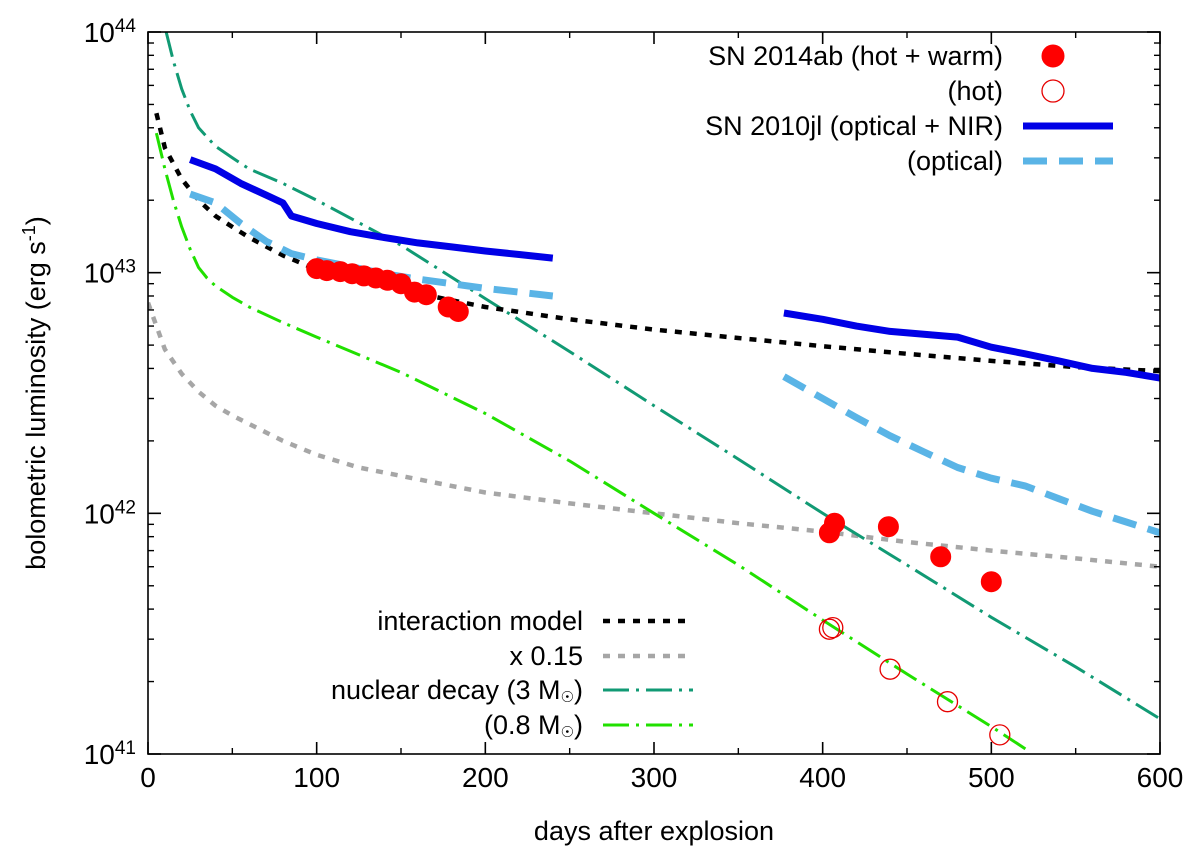  Describe the element at coordinates (654, 777) in the screenshot. I see `x-tick-label-300: 300` at that location.